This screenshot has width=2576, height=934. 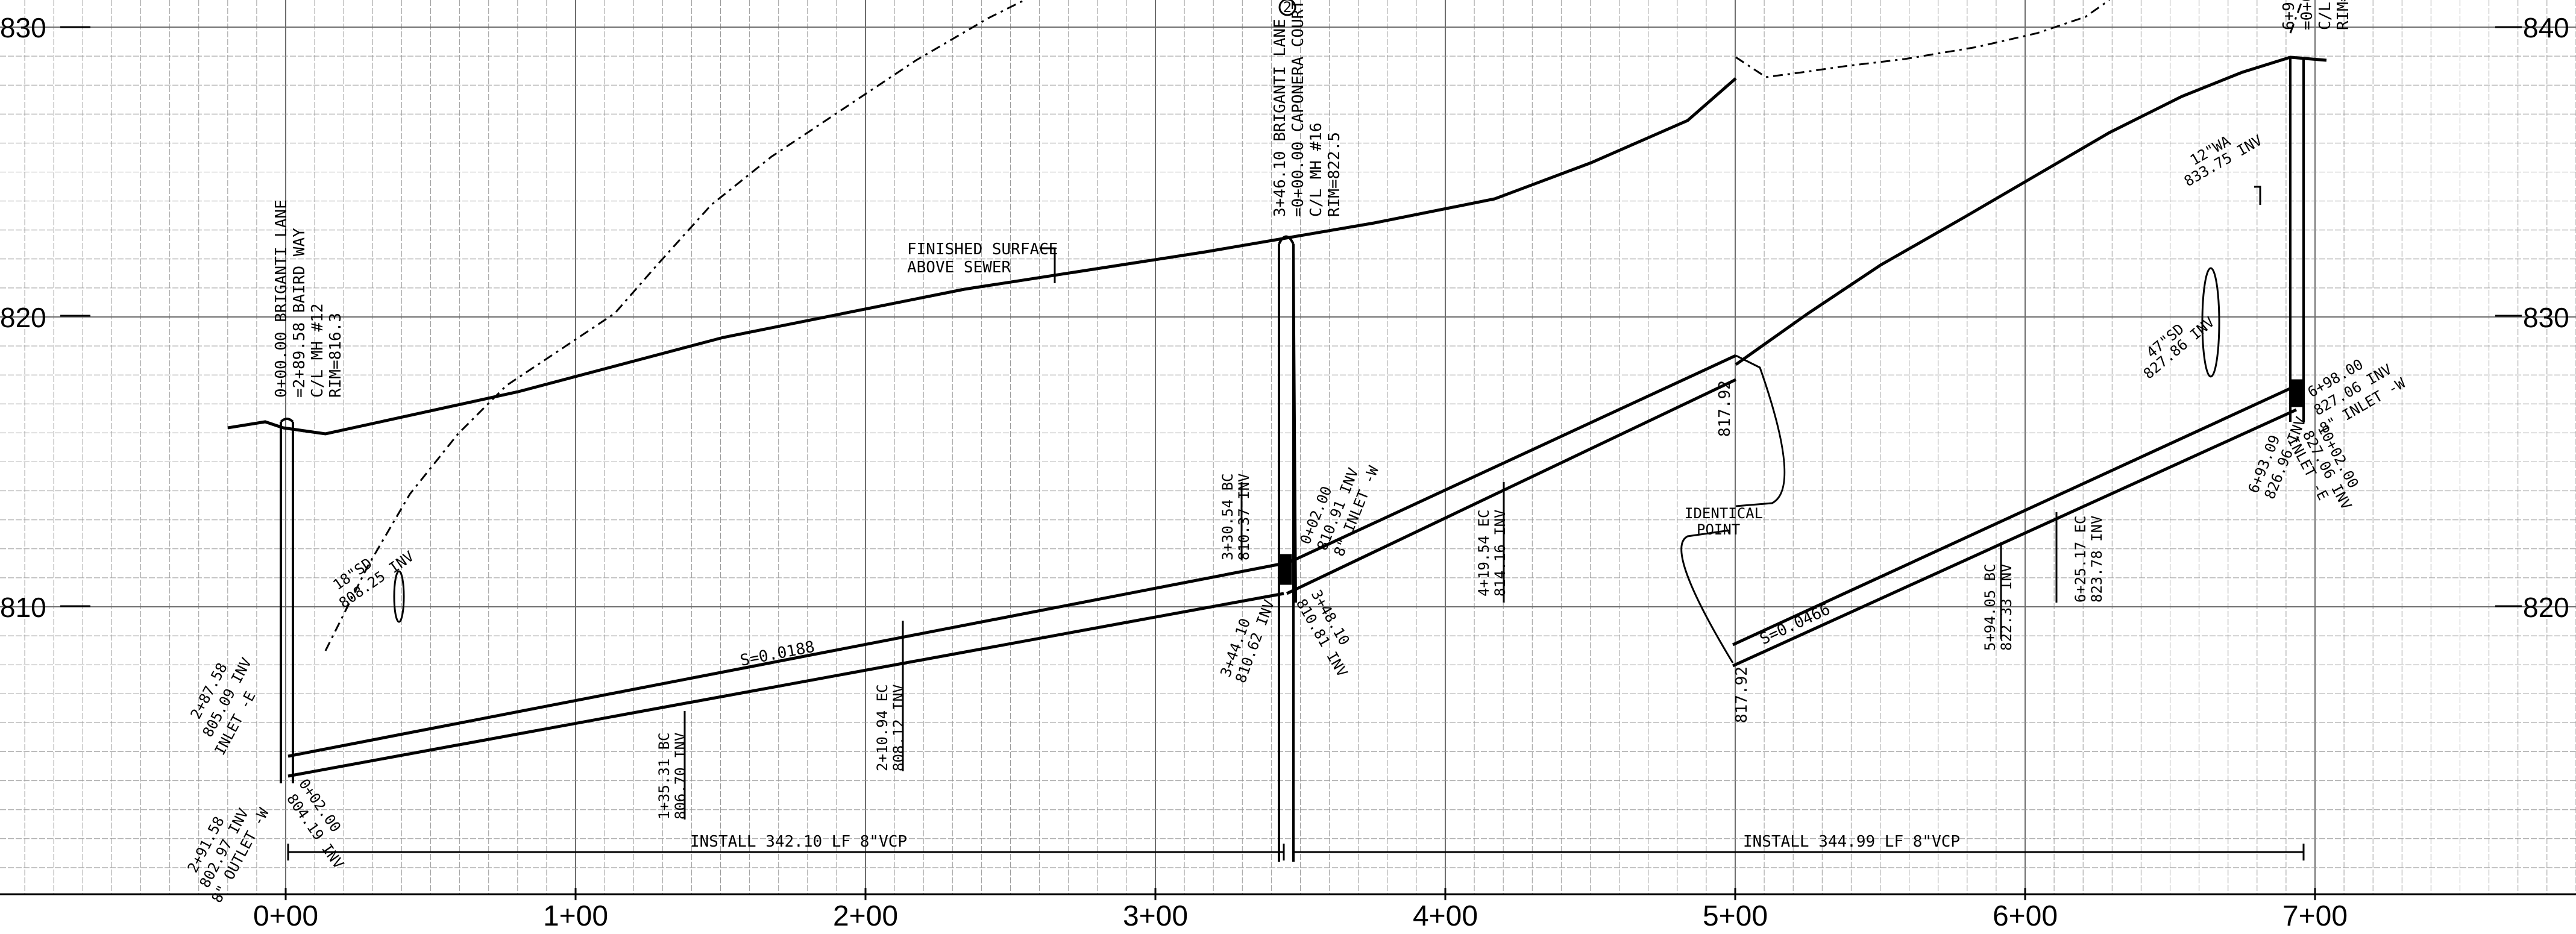 What do you see at coordinates (2080, 559) in the screenshot?
I see `ec-6-25-line1: 6+25.17 EC` at bounding box center [2080, 559].